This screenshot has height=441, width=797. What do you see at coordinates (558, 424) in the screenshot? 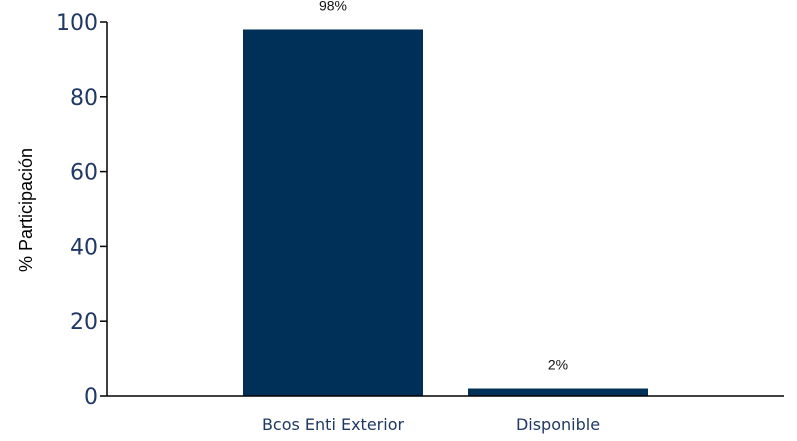
I see `category-label: Disponible` at bounding box center [558, 424].